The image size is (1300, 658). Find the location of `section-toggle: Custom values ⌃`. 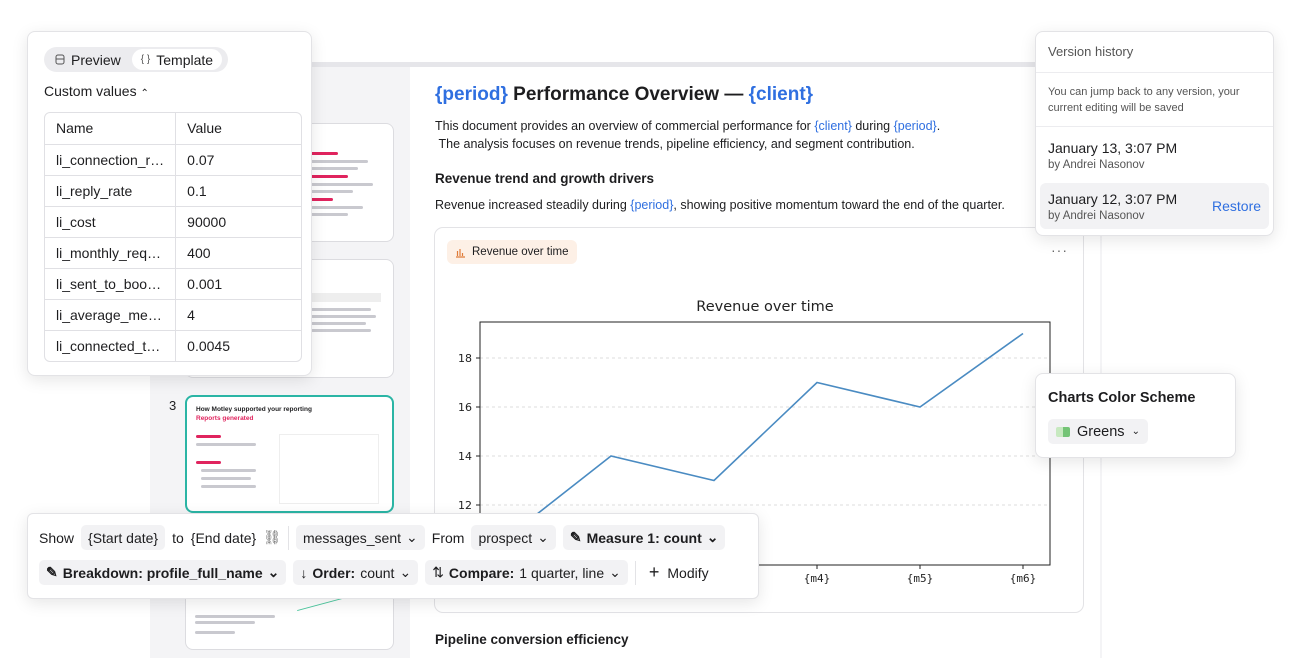

section-toggle: Custom values ⌃ is located at coordinates (96, 91).